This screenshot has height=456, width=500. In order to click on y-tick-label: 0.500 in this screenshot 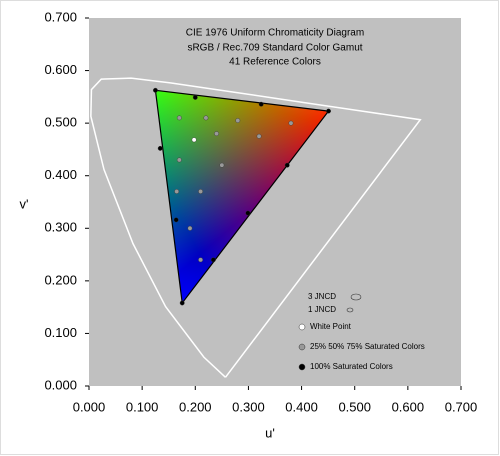, I will do `click(60, 122)`.